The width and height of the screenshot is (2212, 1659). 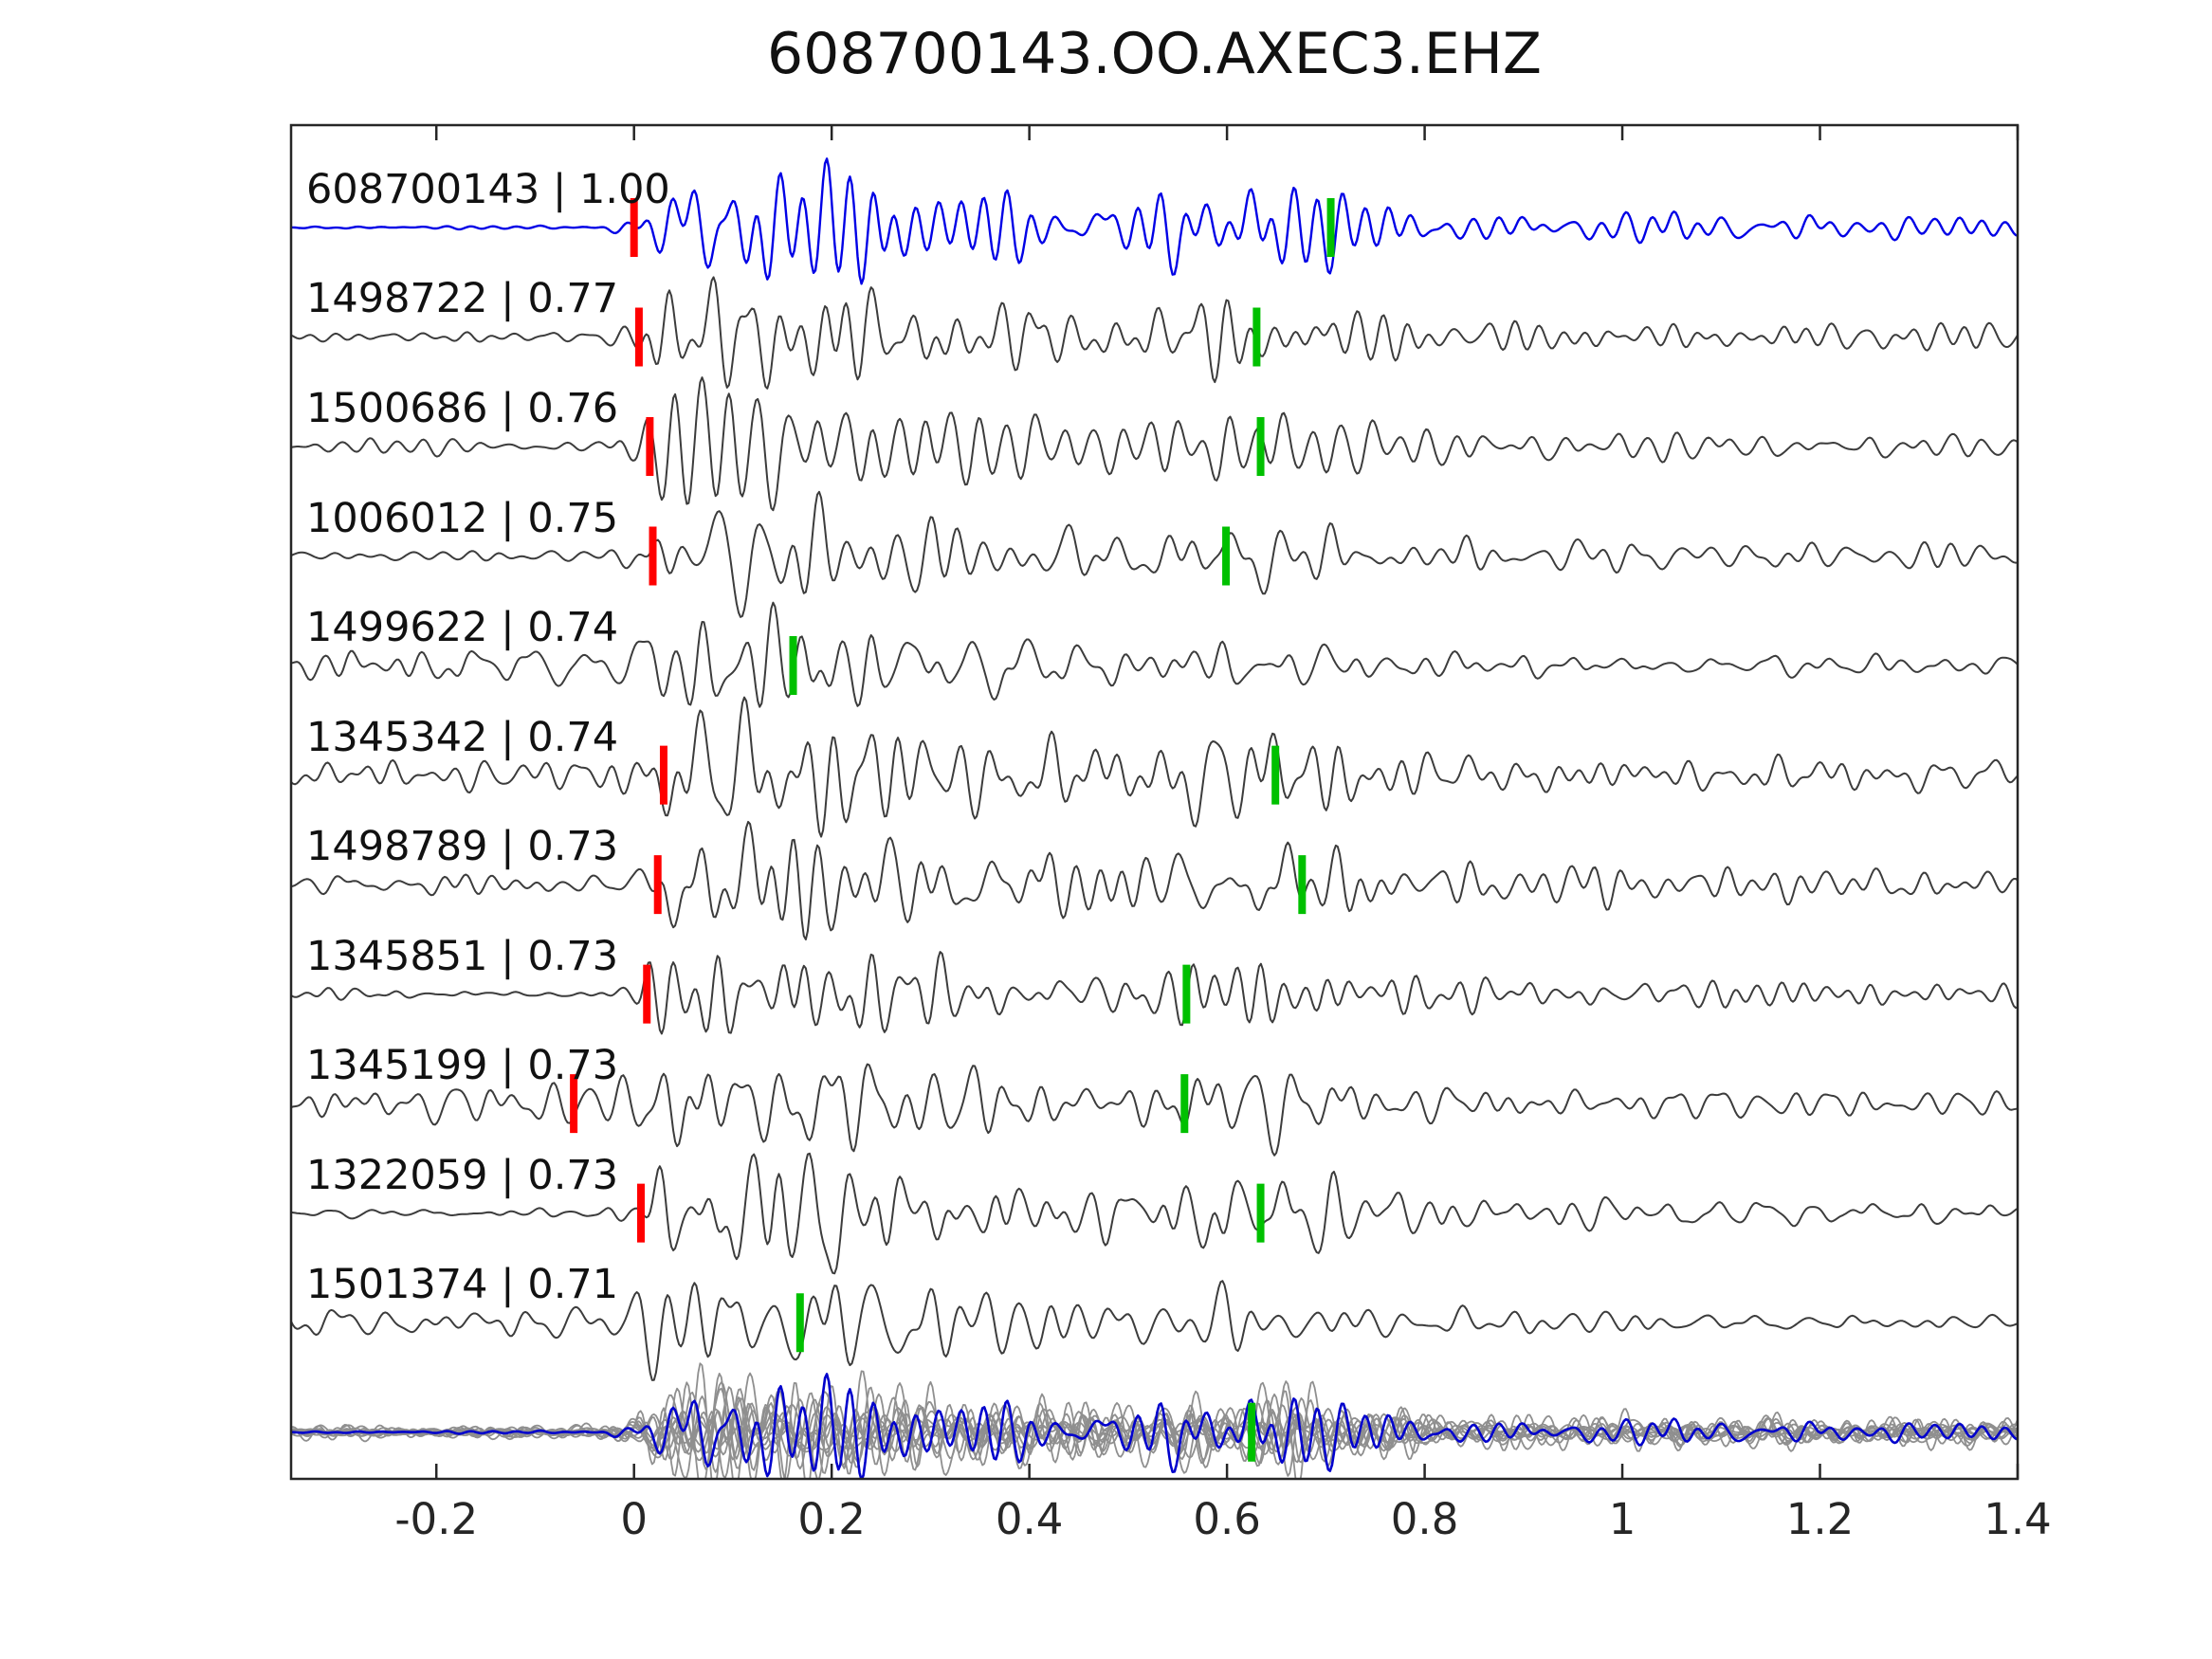 What do you see at coordinates (1154, 54) in the screenshot?
I see `figure-title: 608700143.OO.AXEC3.EHZ` at bounding box center [1154, 54].